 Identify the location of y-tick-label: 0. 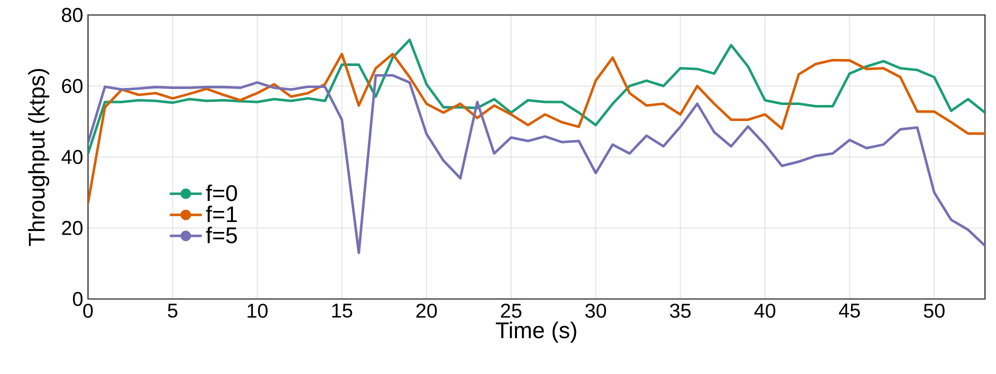
(77, 299).